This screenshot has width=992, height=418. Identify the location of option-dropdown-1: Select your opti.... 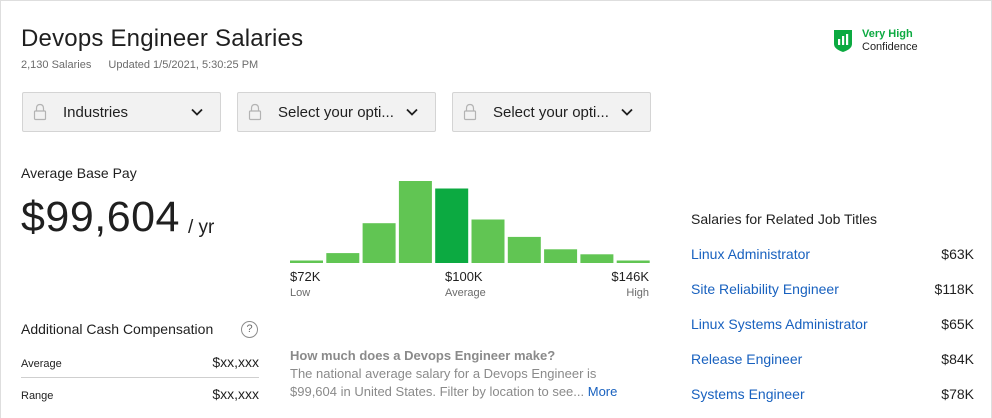
(336, 112).